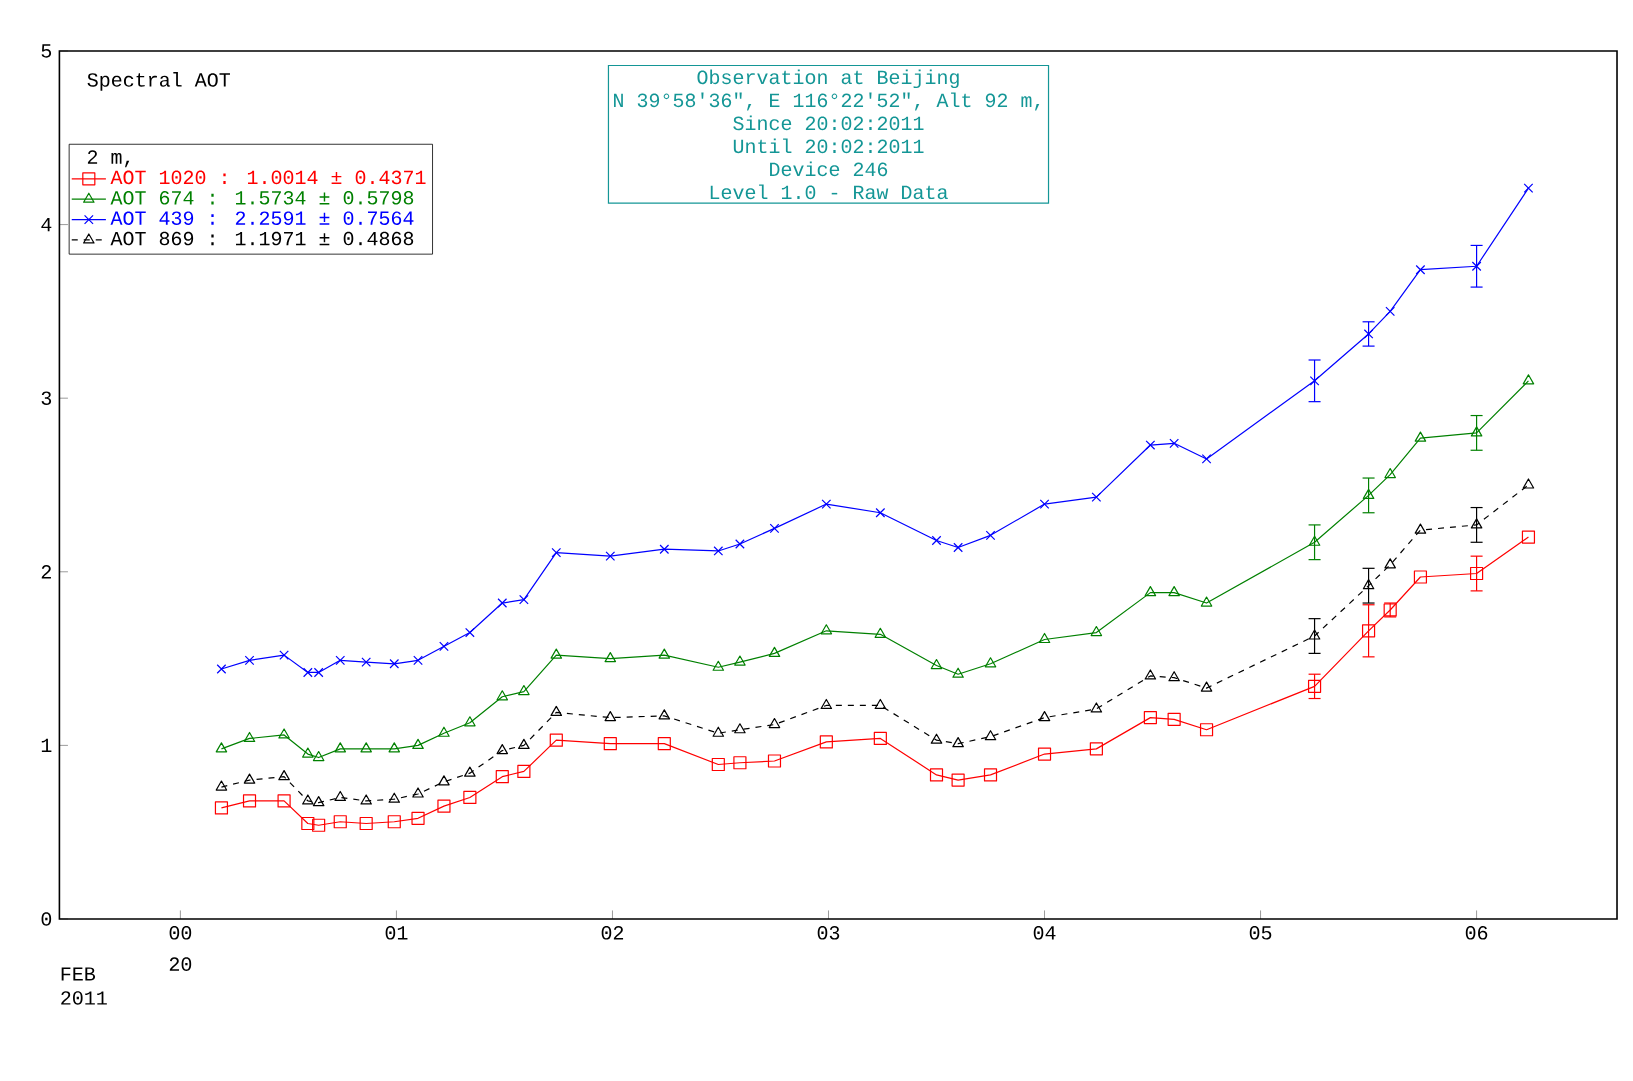  What do you see at coordinates (612, 933) in the screenshot?
I see `x-tick-label: 02` at bounding box center [612, 933].